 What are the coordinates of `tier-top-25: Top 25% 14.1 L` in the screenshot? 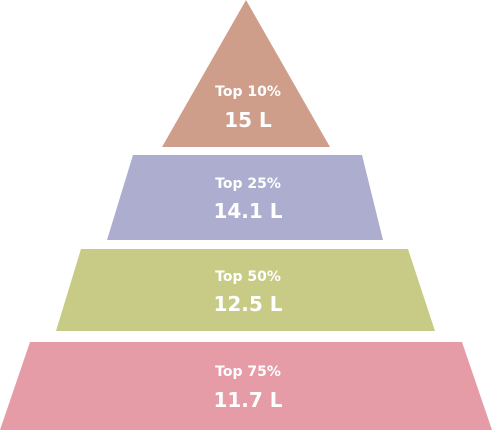 It's located at (245, 197).